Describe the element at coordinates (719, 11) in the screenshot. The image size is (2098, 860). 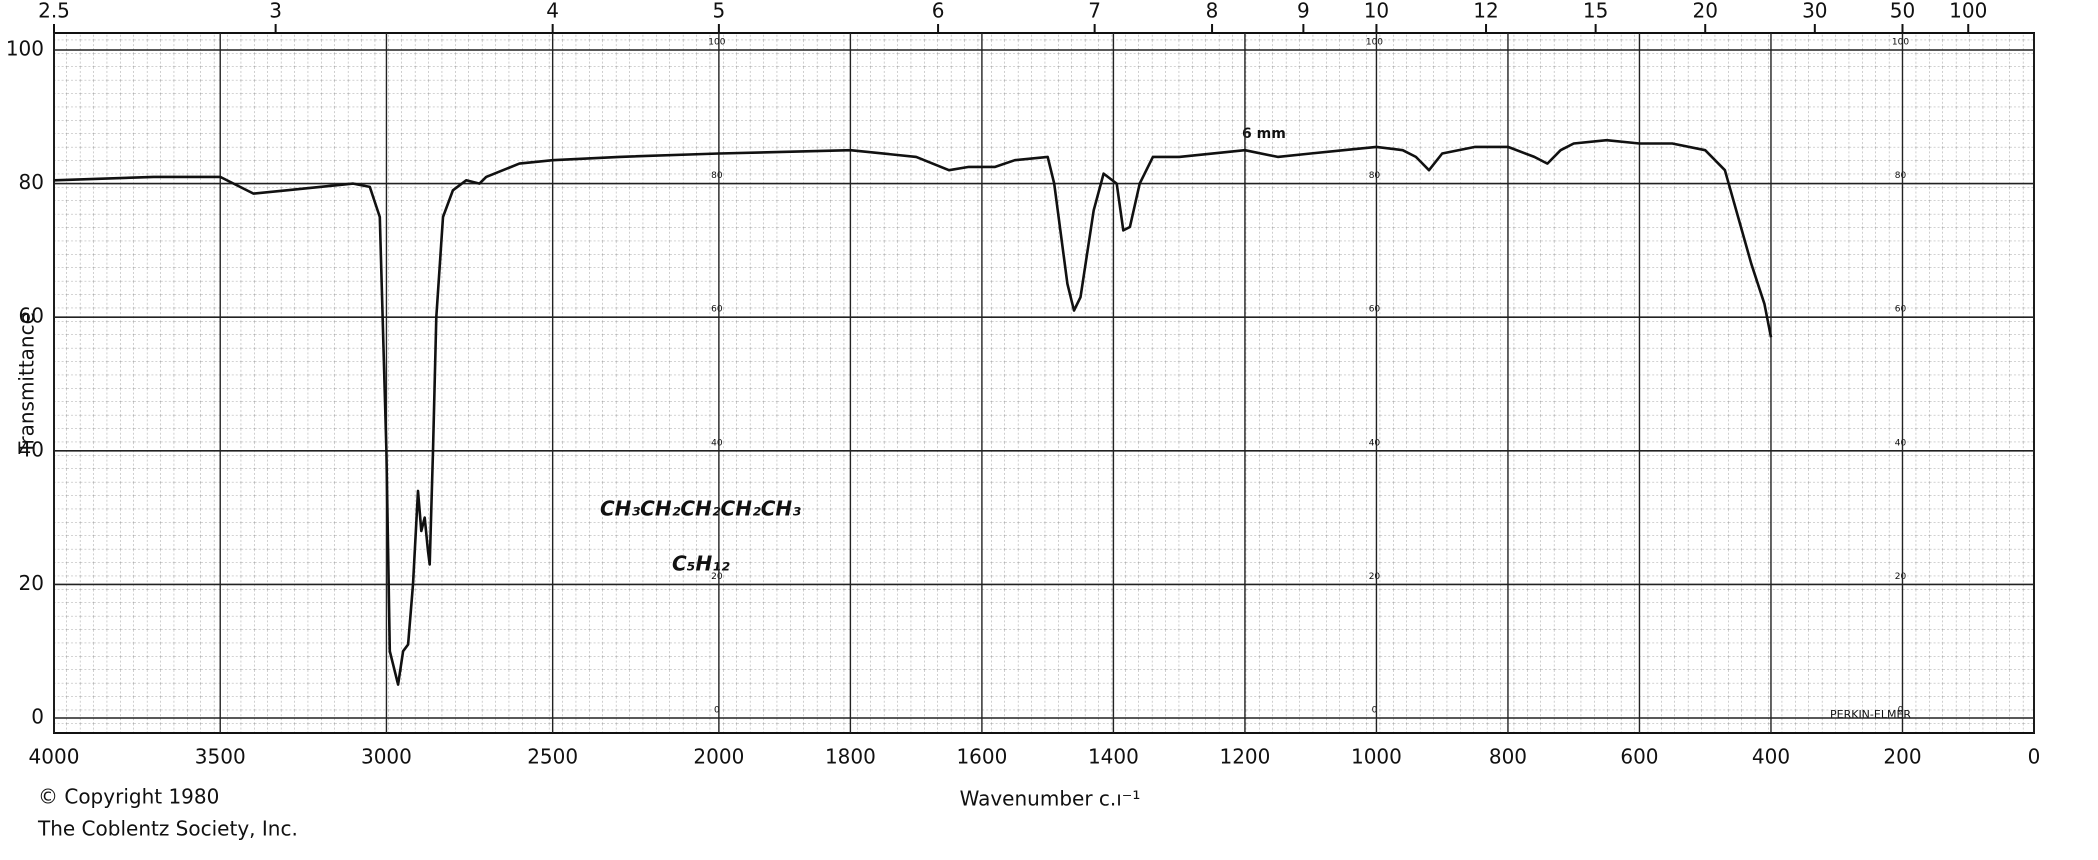
I see `x2-tick-label: 5` at that location.